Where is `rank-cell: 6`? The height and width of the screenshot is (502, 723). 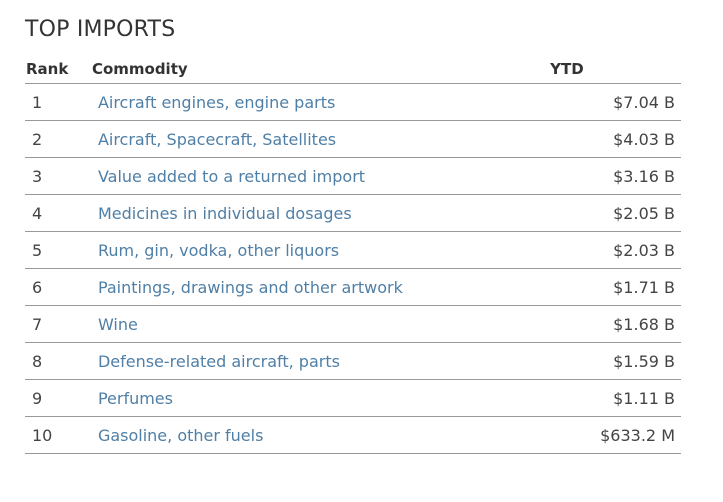 rank-cell: 6 is located at coordinates (58, 287).